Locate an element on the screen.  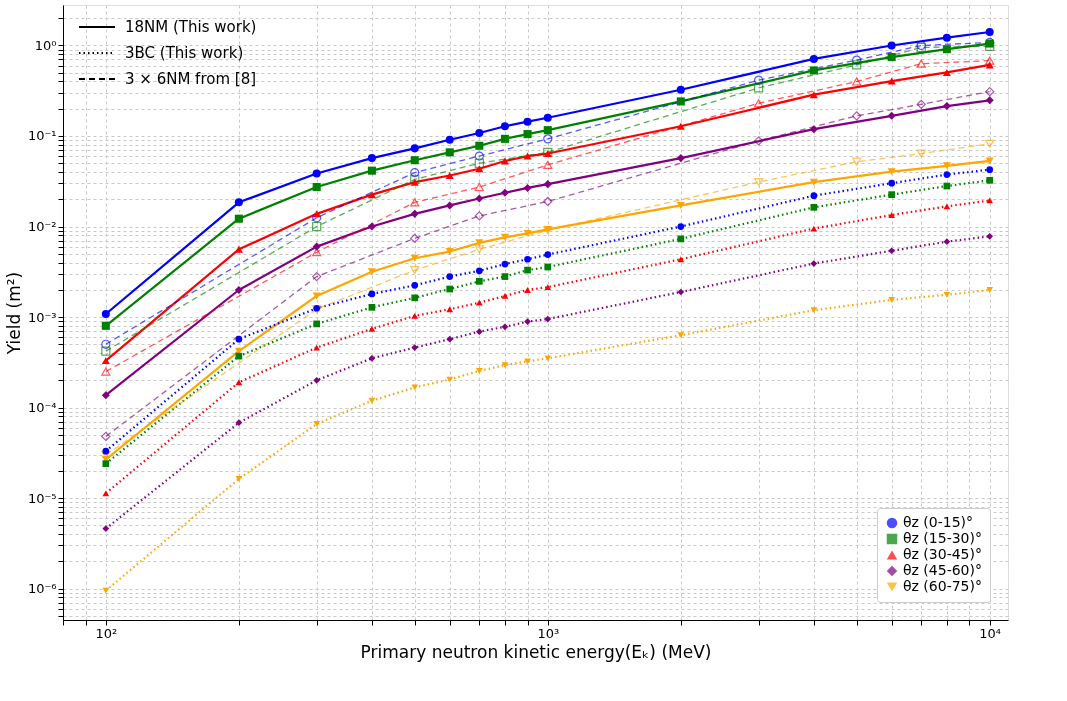
annotation: 3 × 6NM from [8] is located at coordinates (191, 79).